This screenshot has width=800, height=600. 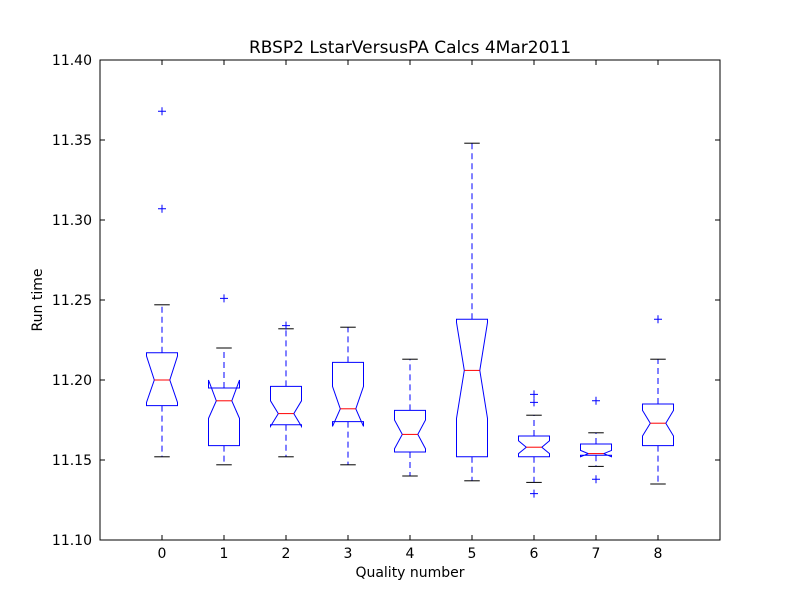 What do you see at coordinates (410, 48) in the screenshot?
I see `chart-title: RBSP2 LstarVersusPA Calcs 4Mar2011` at bounding box center [410, 48].